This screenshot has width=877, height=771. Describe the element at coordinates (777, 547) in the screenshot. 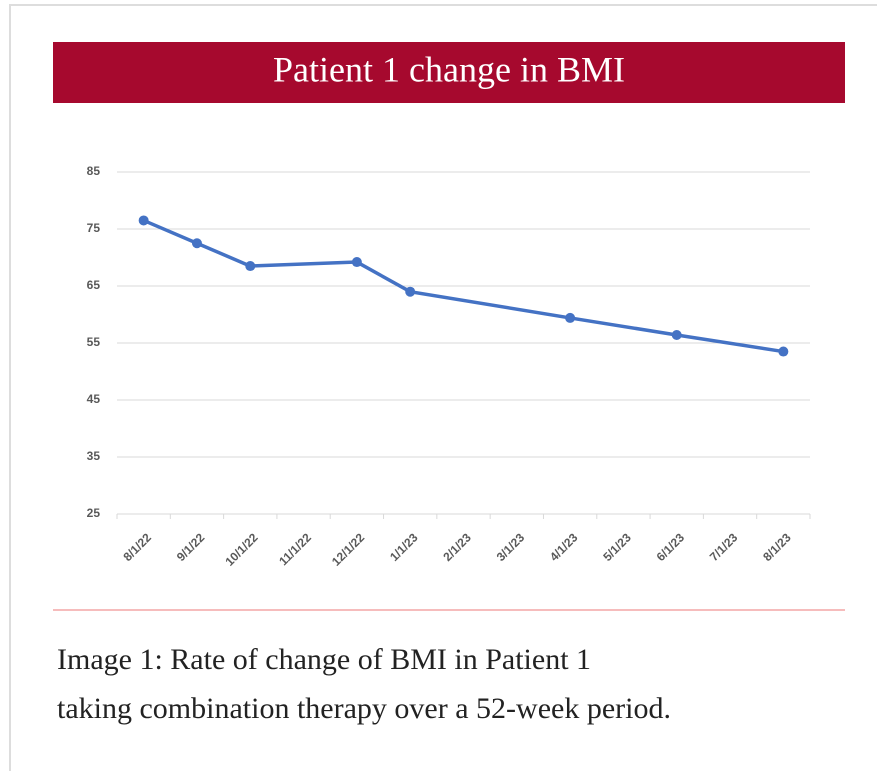

I see `x-tick-label: 8/1/23` at that location.